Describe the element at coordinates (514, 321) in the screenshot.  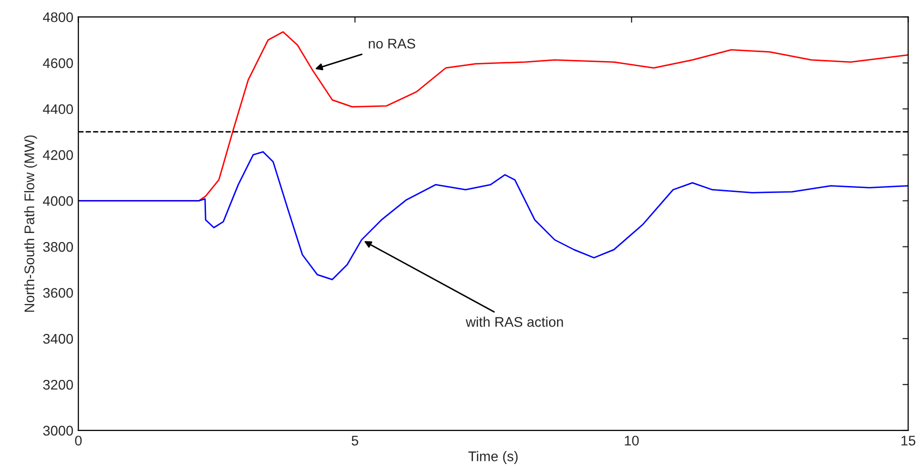
I see `annotation: with RAS action` at that location.